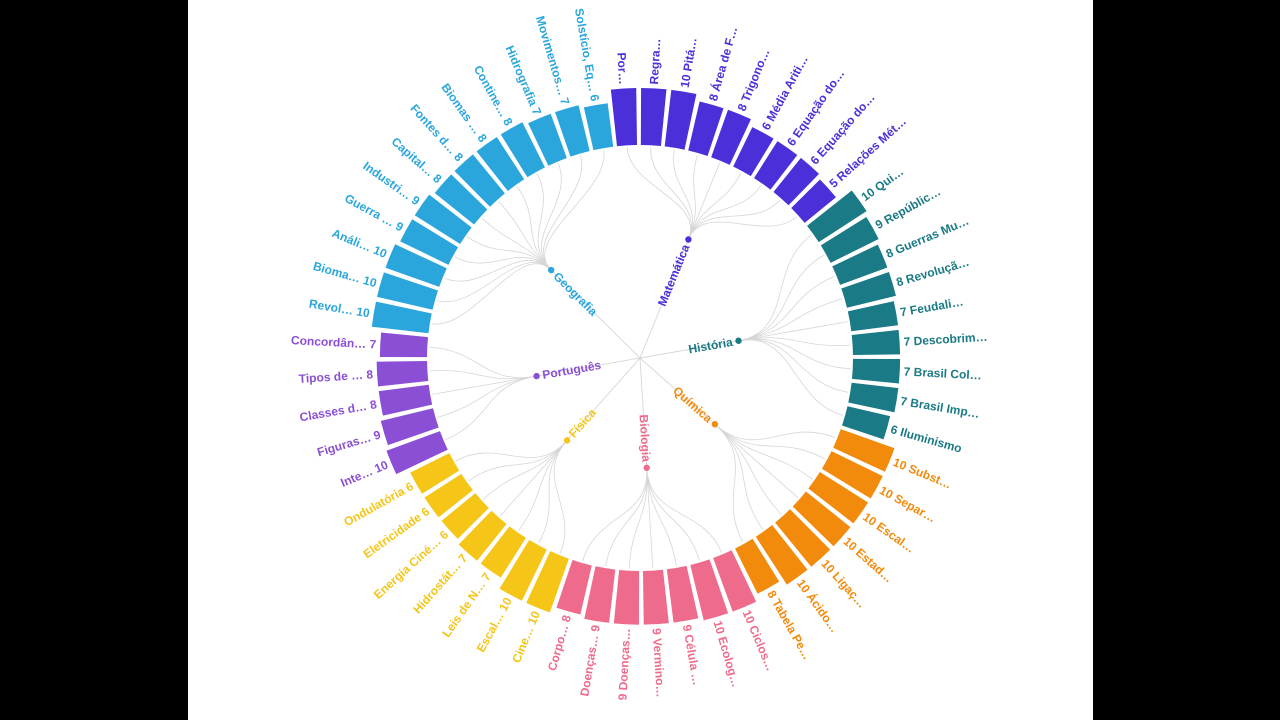 Image resolution: width=1280 pixels, height=720 pixels. I want to click on hub-dot-fisica, so click(567, 440).